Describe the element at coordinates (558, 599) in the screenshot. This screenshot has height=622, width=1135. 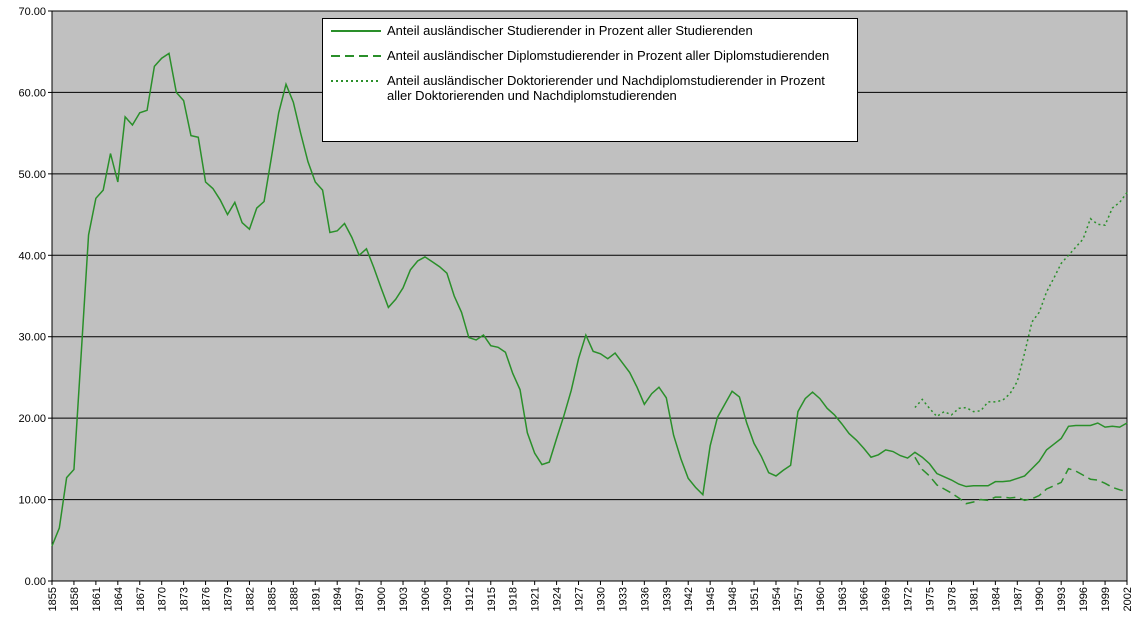
I see `x-tick-label: 1924` at that location.